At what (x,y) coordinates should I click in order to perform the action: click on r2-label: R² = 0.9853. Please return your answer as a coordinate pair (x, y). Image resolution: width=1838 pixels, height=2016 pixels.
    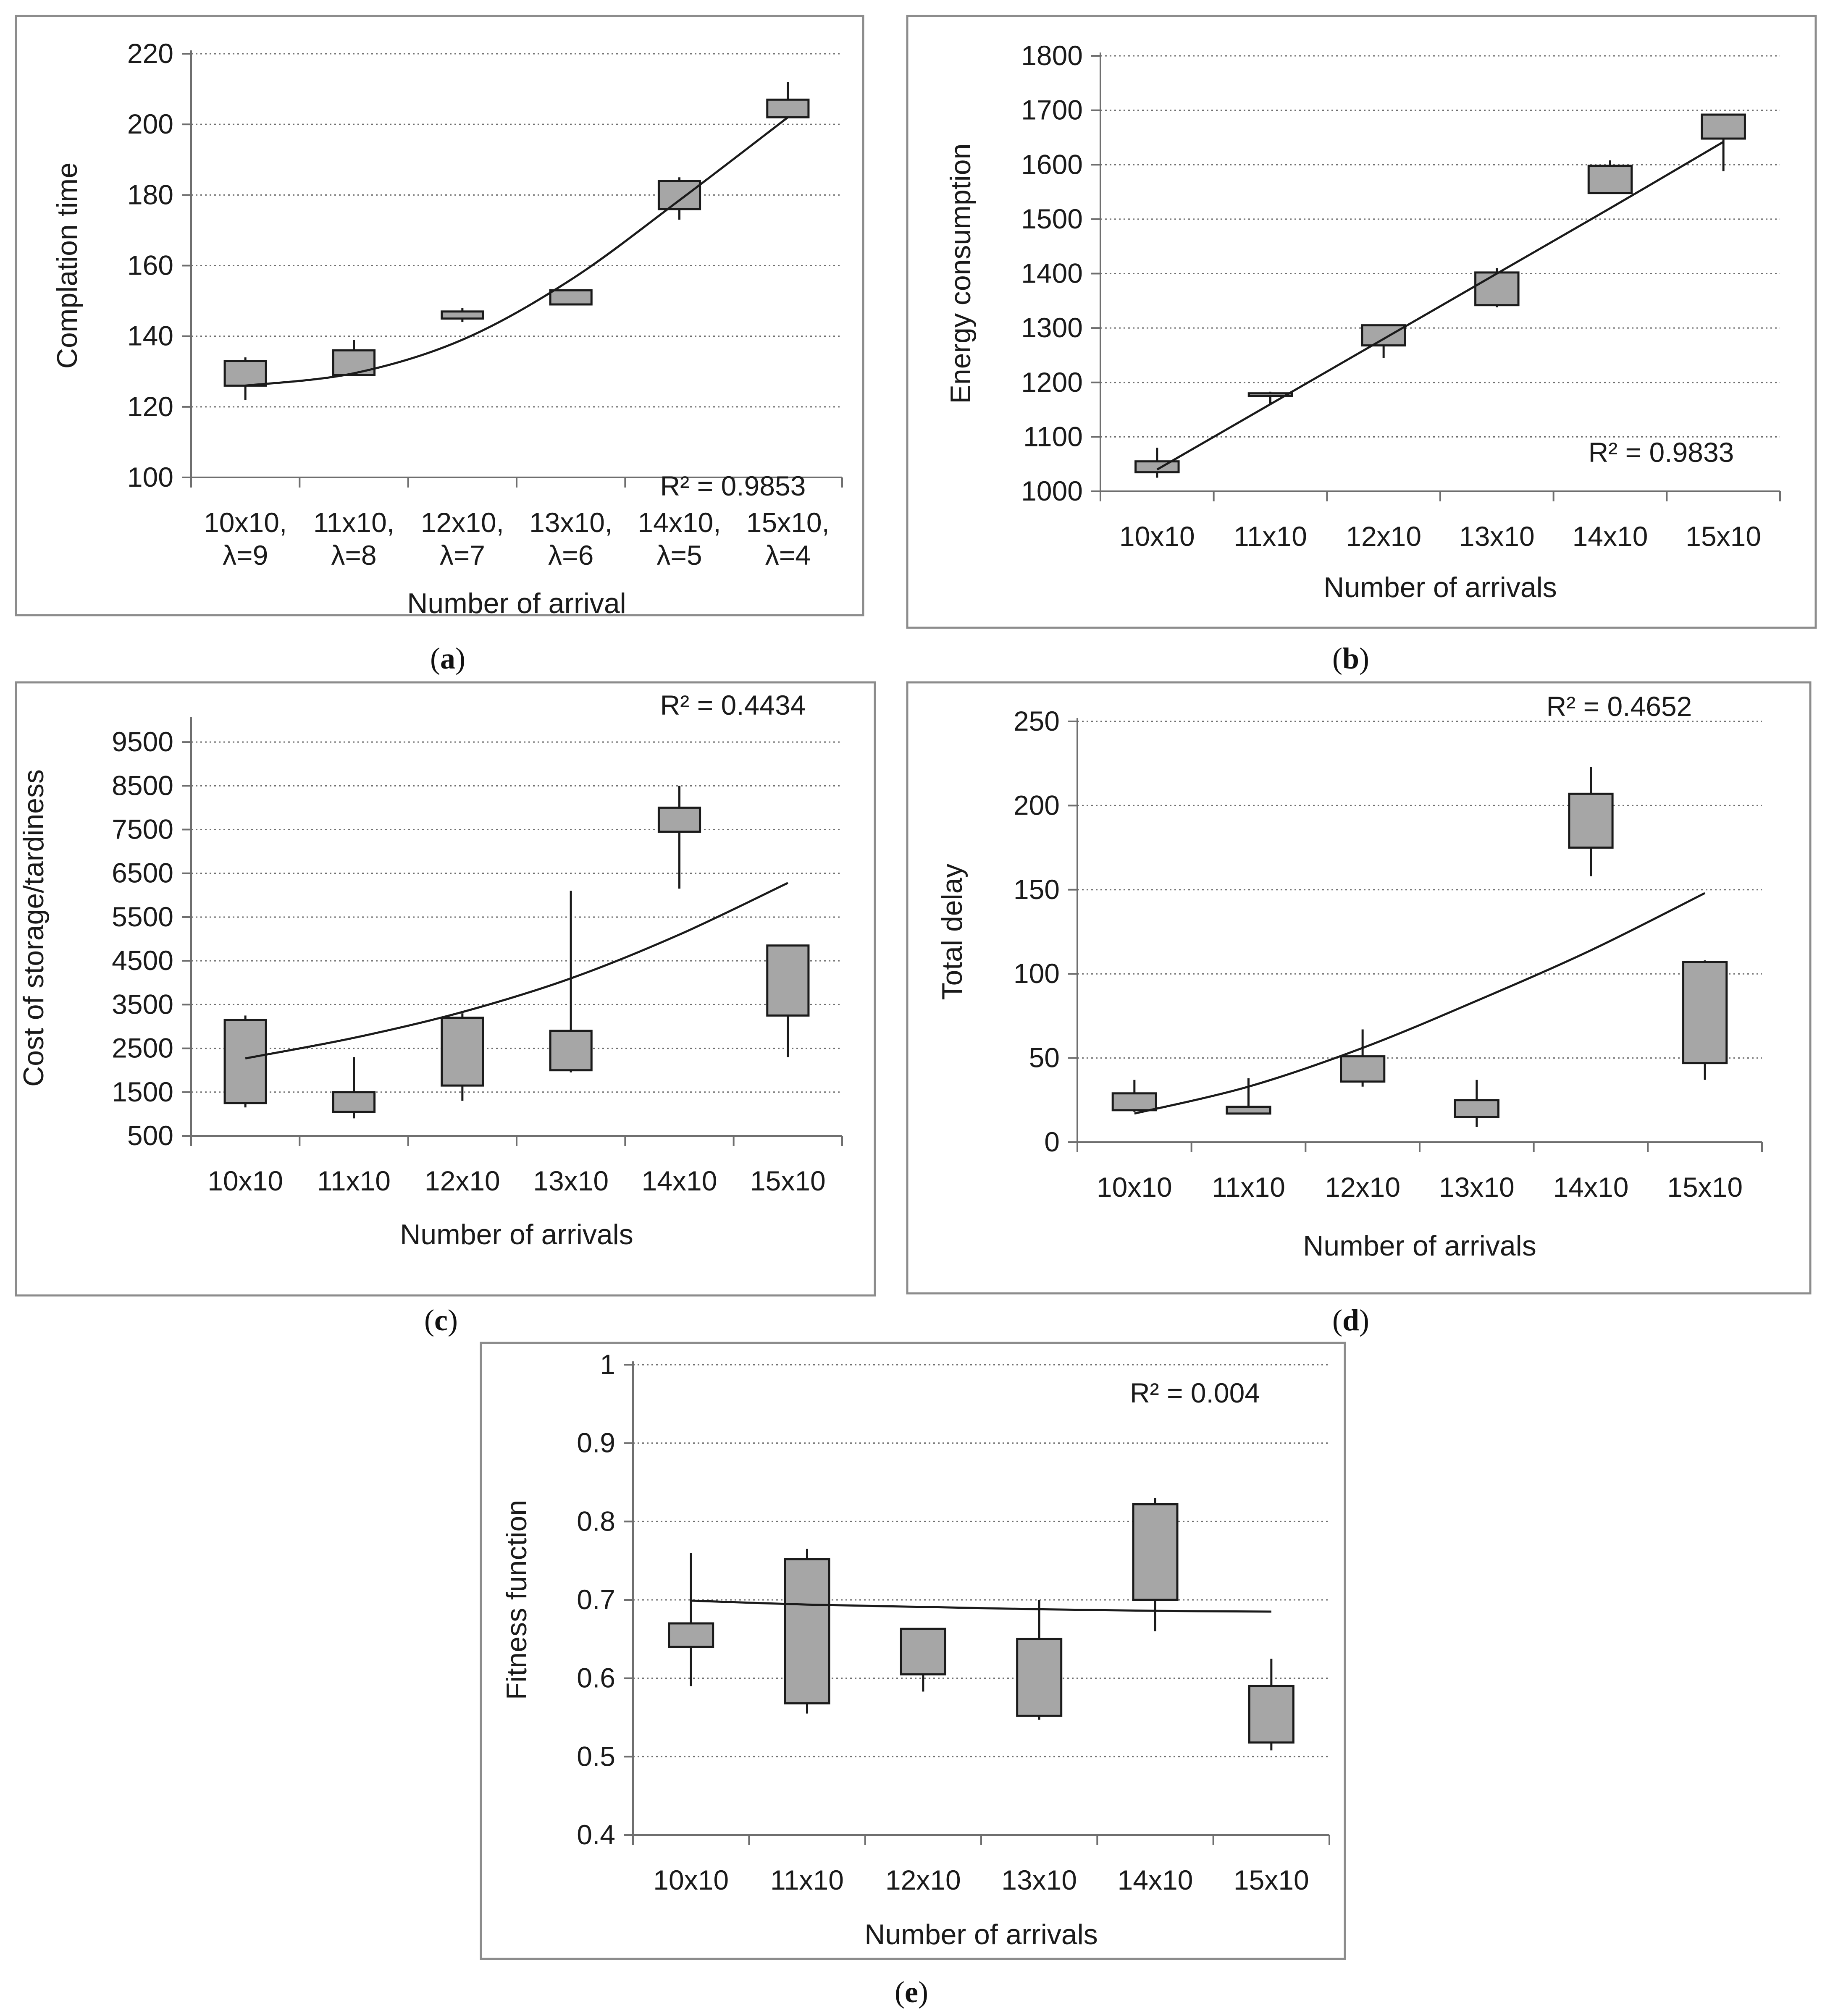
    Looking at the image, I should click on (733, 485).